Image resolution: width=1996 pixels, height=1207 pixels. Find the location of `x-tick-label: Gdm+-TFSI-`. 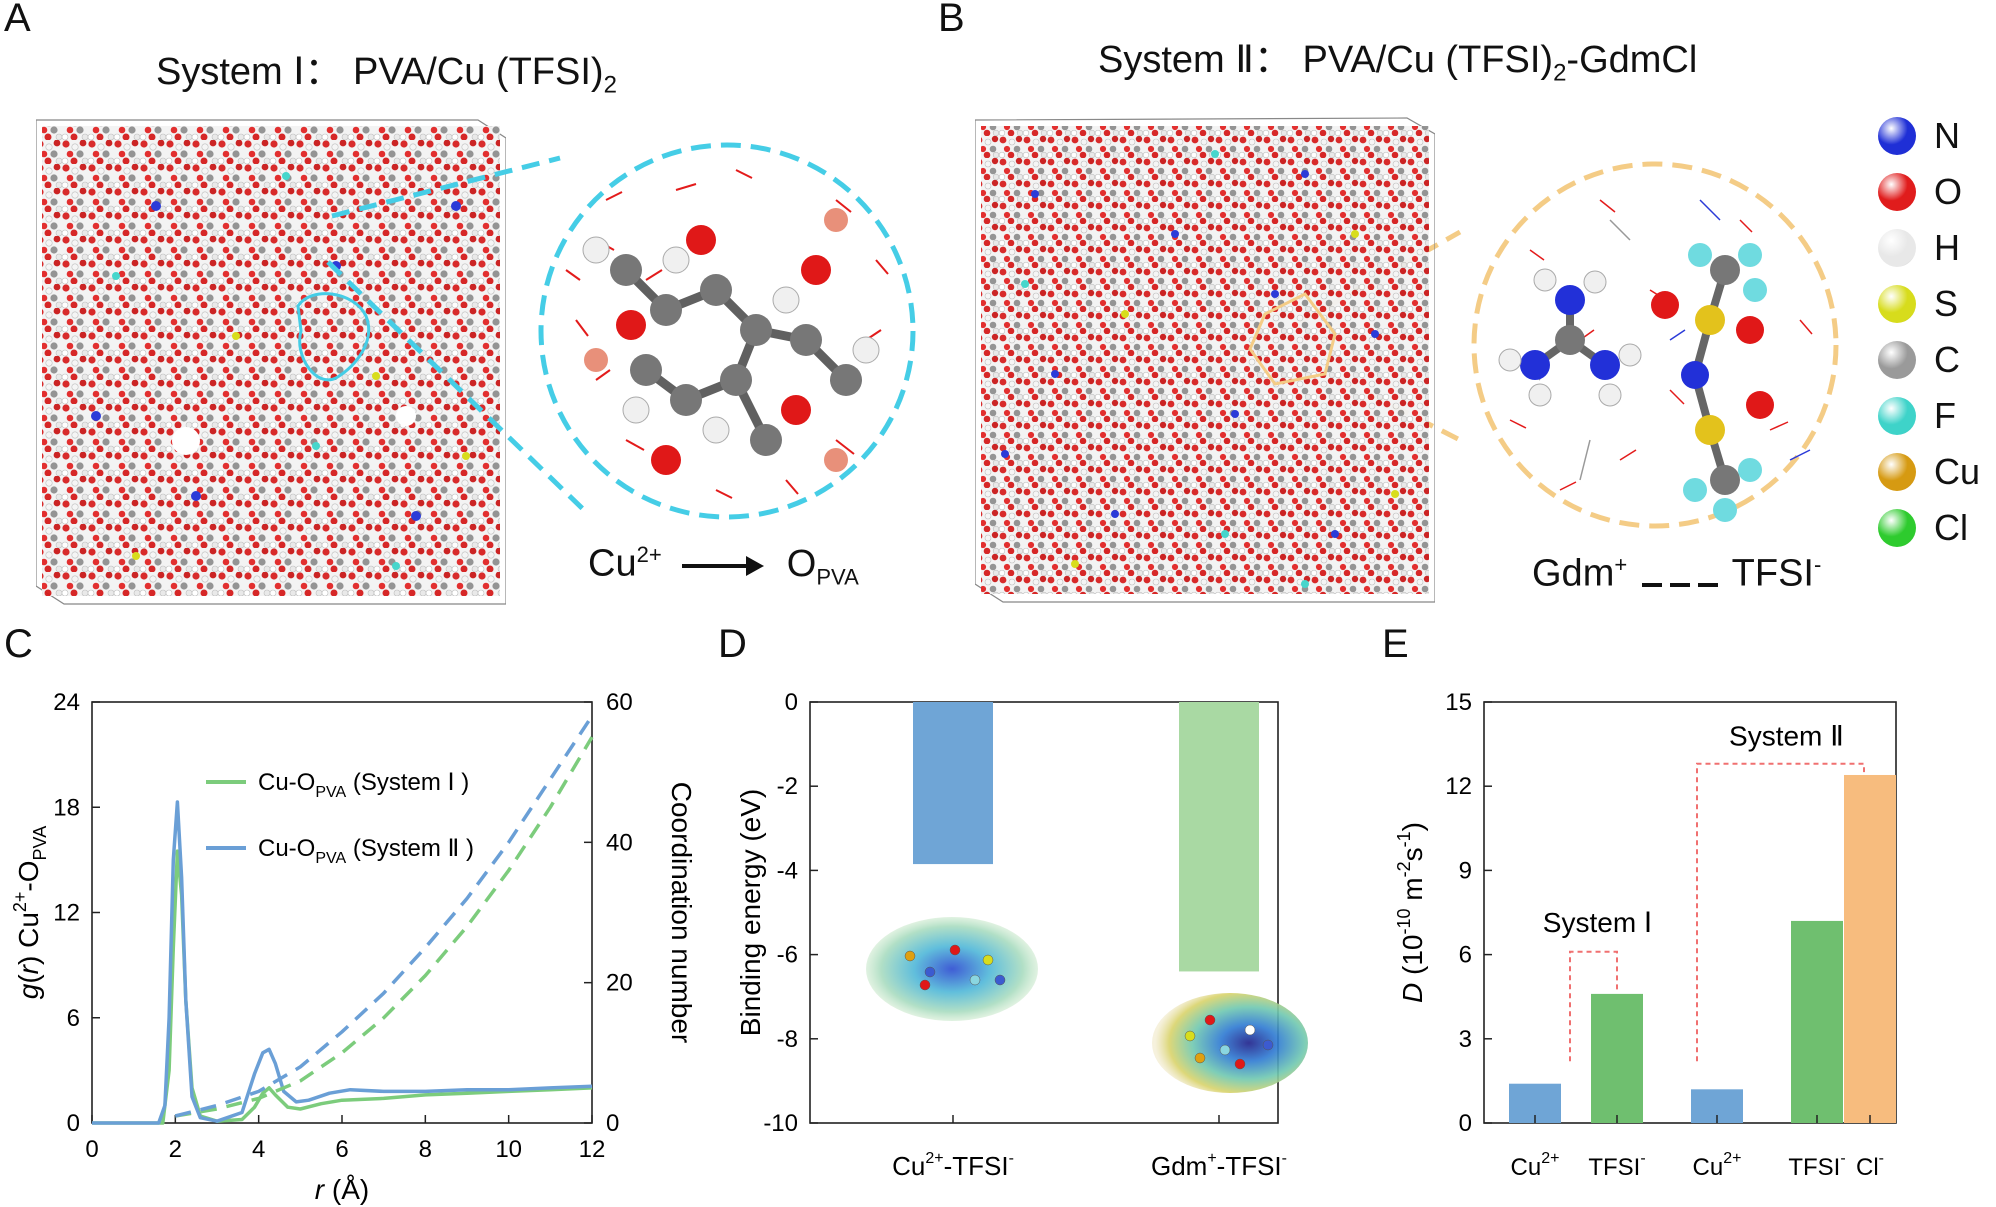

x-tick-label: Gdm+-TFSI- is located at coordinates (1219, 1165).